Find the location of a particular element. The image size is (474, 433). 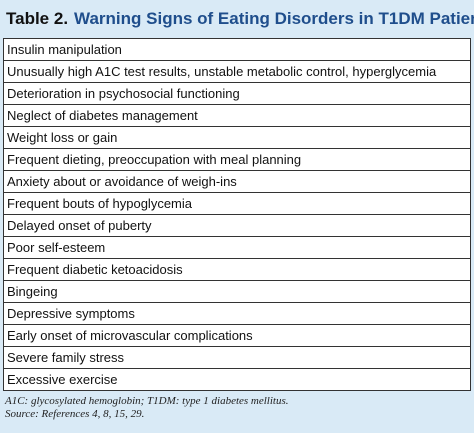

table-row: Excessive exercise is located at coordinates (237, 380).